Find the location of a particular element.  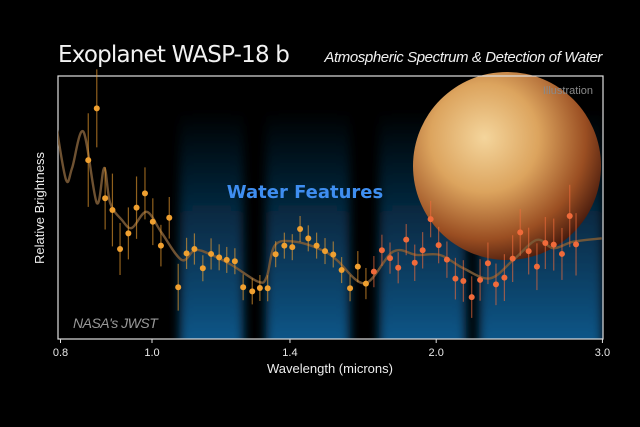

x-tick-label: 1.4 is located at coordinates (289, 353).